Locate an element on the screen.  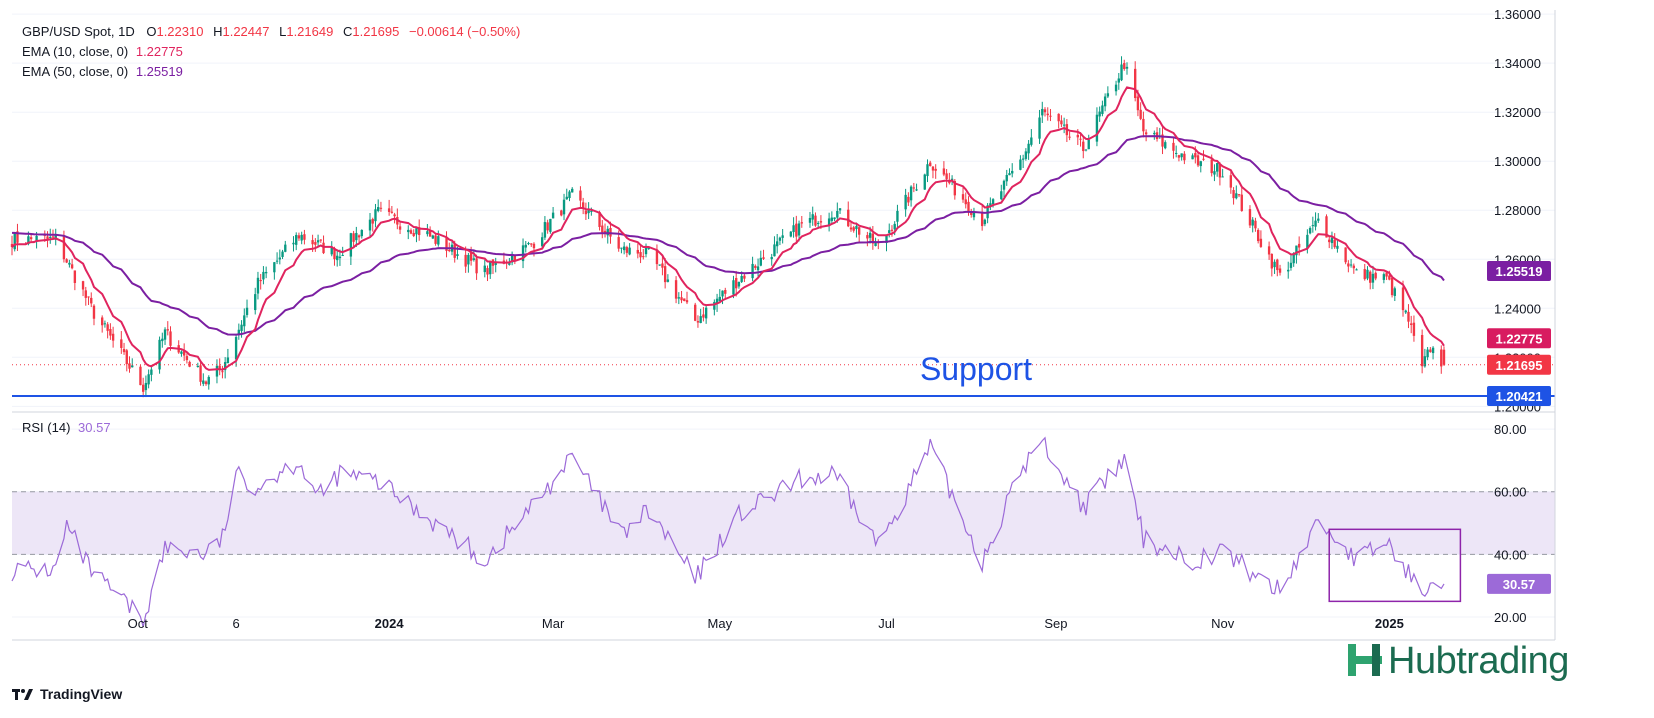
change-value: −0.00614 (−0.50%) is located at coordinates (464, 31).